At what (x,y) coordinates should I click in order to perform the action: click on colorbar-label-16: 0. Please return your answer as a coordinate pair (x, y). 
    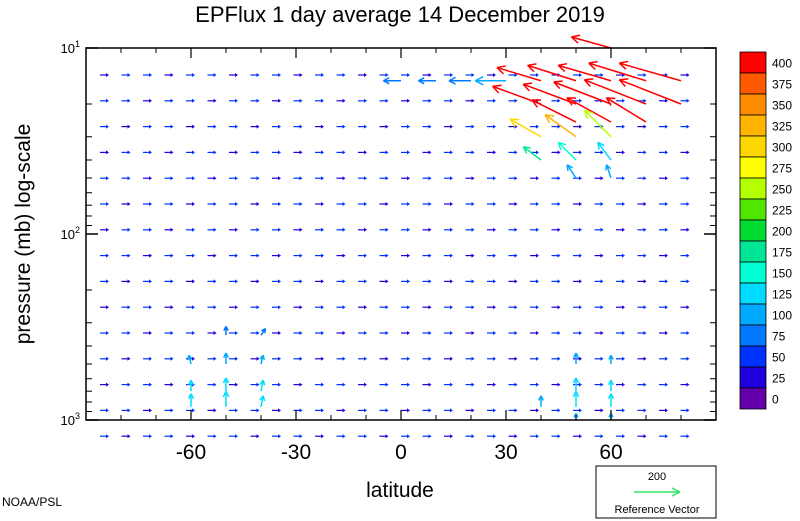
    Looking at the image, I should click on (775, 400).